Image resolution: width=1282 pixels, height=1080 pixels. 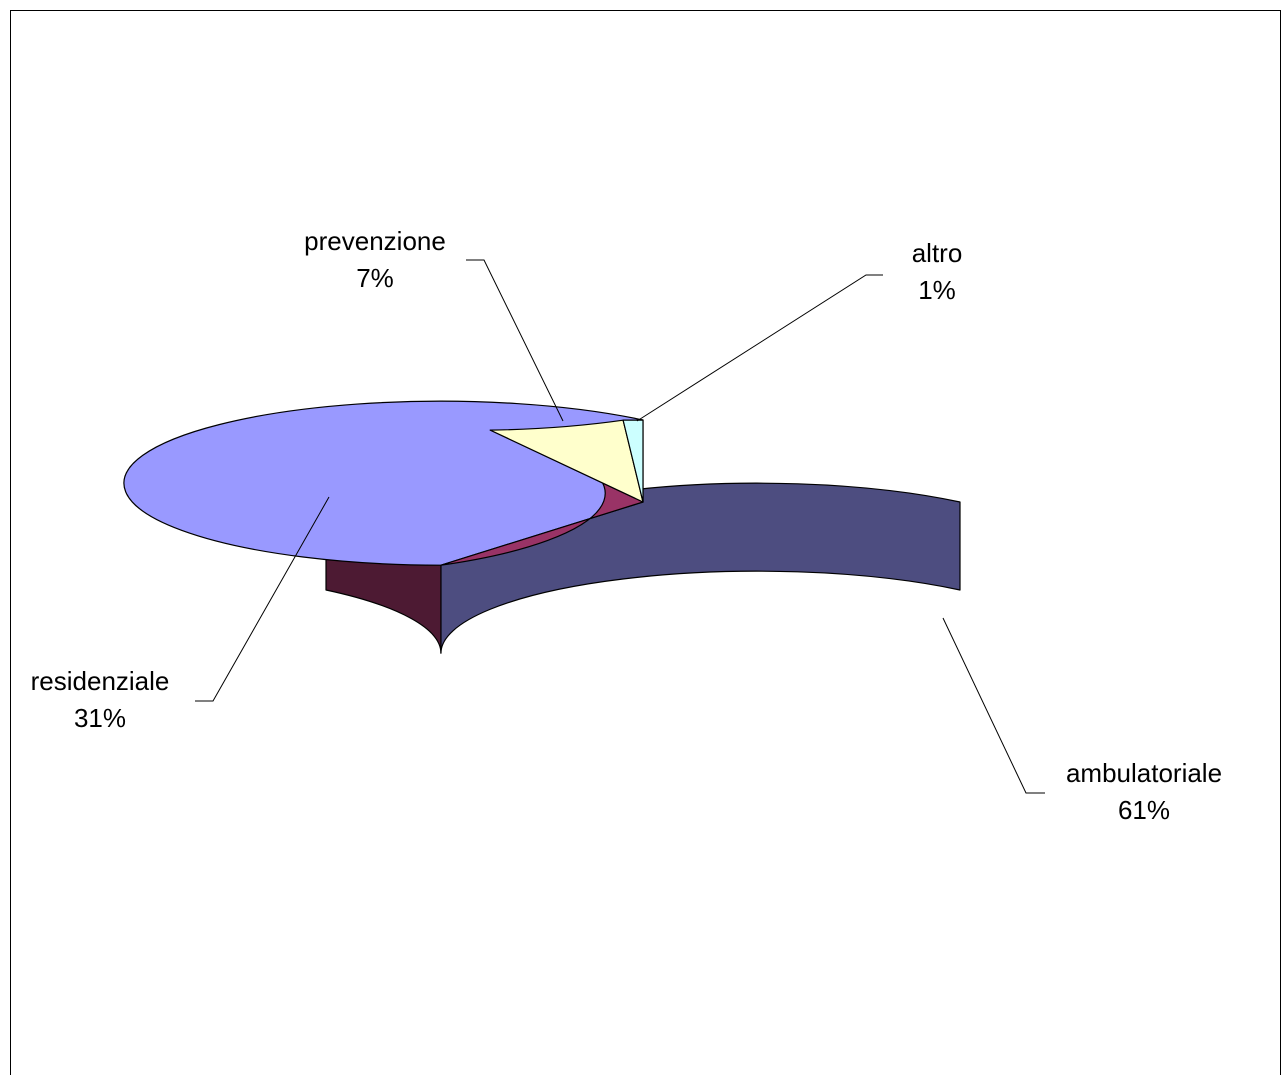 What do you see at coordinates (515, 340) in the screenshot?
I see `leader-line-prevenzione` at bounding box center [515, 340].